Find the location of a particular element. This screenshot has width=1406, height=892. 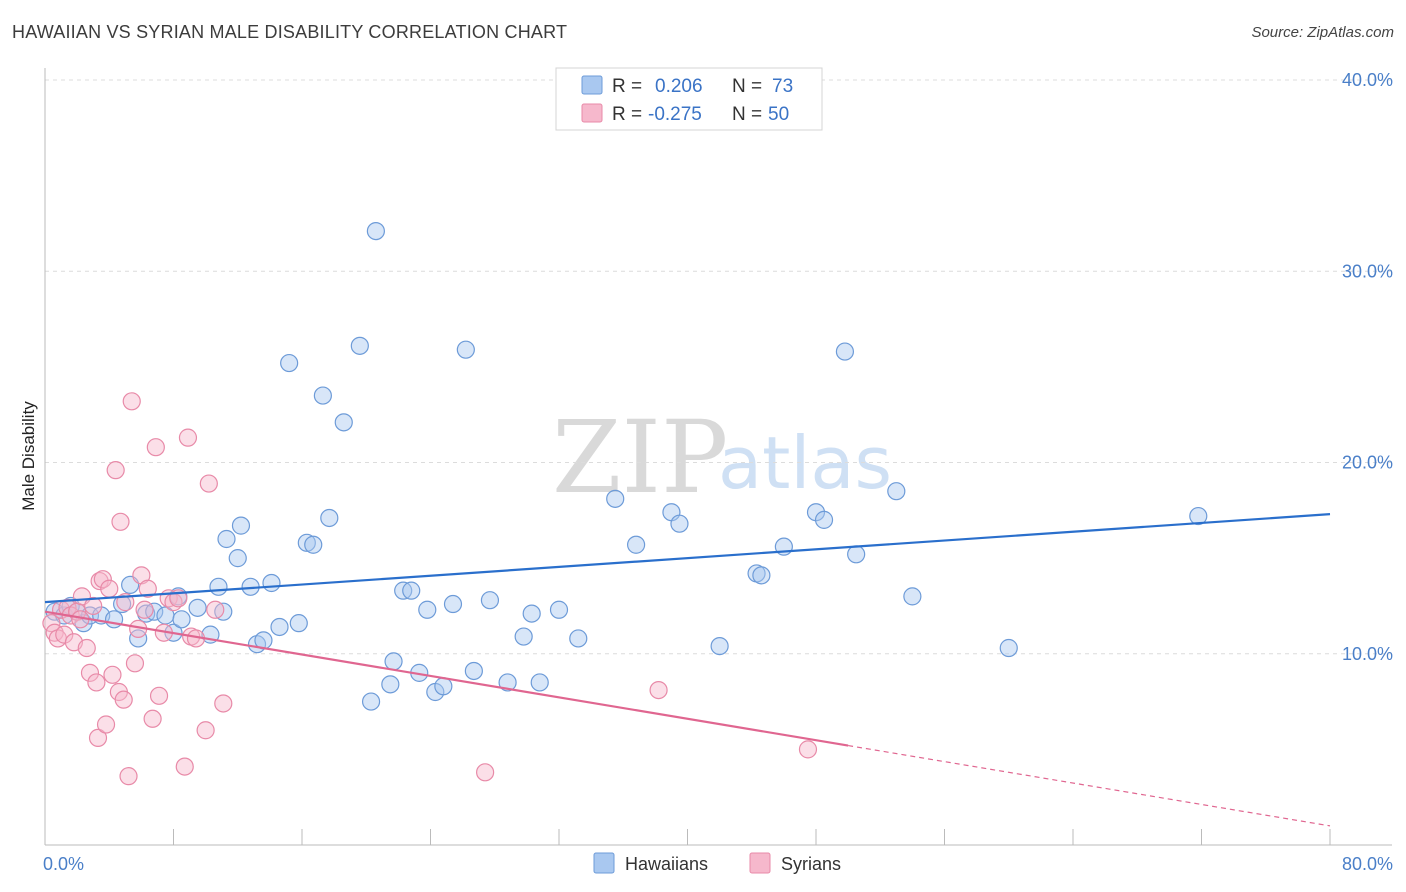

x-tick-label-0: 0.0% is located at coordinates (63, 864).